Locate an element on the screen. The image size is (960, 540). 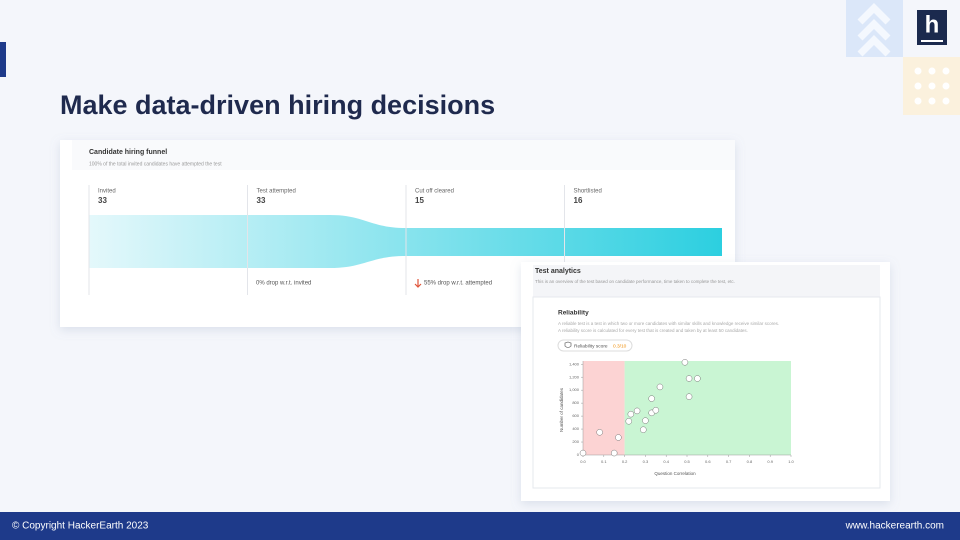
analytics-header is located at coordinates (706, 281).